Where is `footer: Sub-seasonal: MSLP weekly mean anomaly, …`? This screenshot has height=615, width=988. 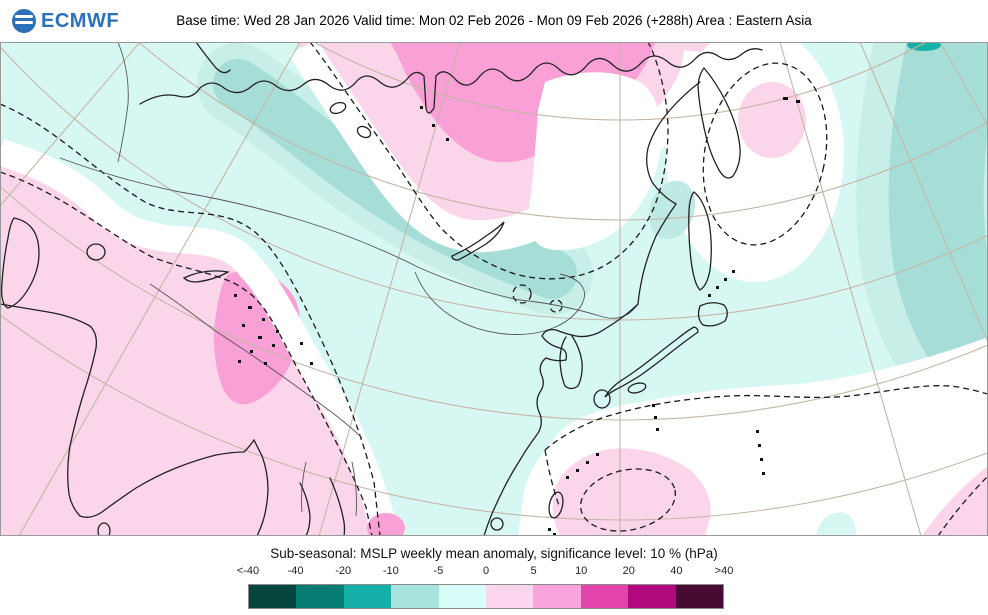
footer: Sub-seasonal: MSLP weekly mean anomaly, … is located at coordinates (494, 575).